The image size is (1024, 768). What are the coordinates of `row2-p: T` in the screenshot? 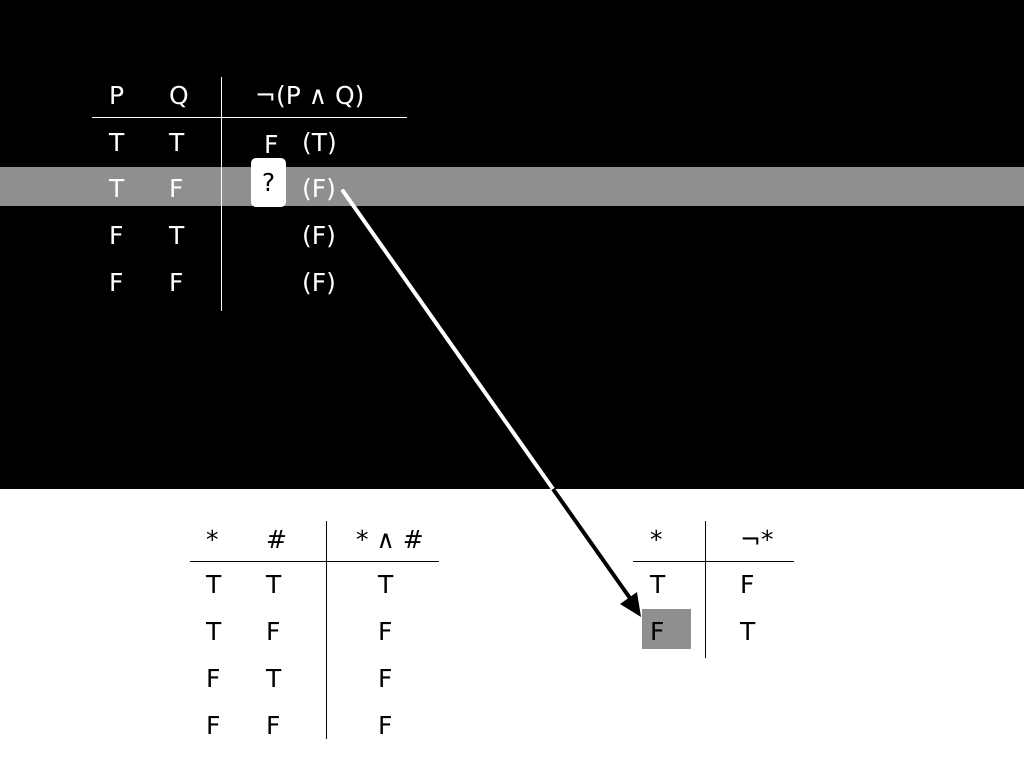 It's located at (117, 188).